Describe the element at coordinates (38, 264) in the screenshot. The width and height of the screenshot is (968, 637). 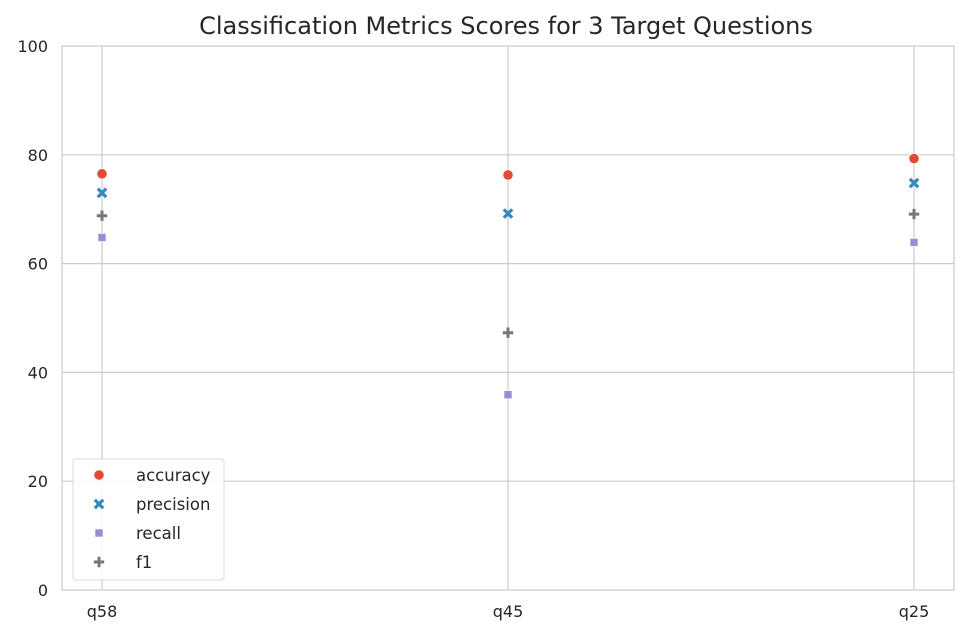
I see `y-tick-label: 60` at that location.